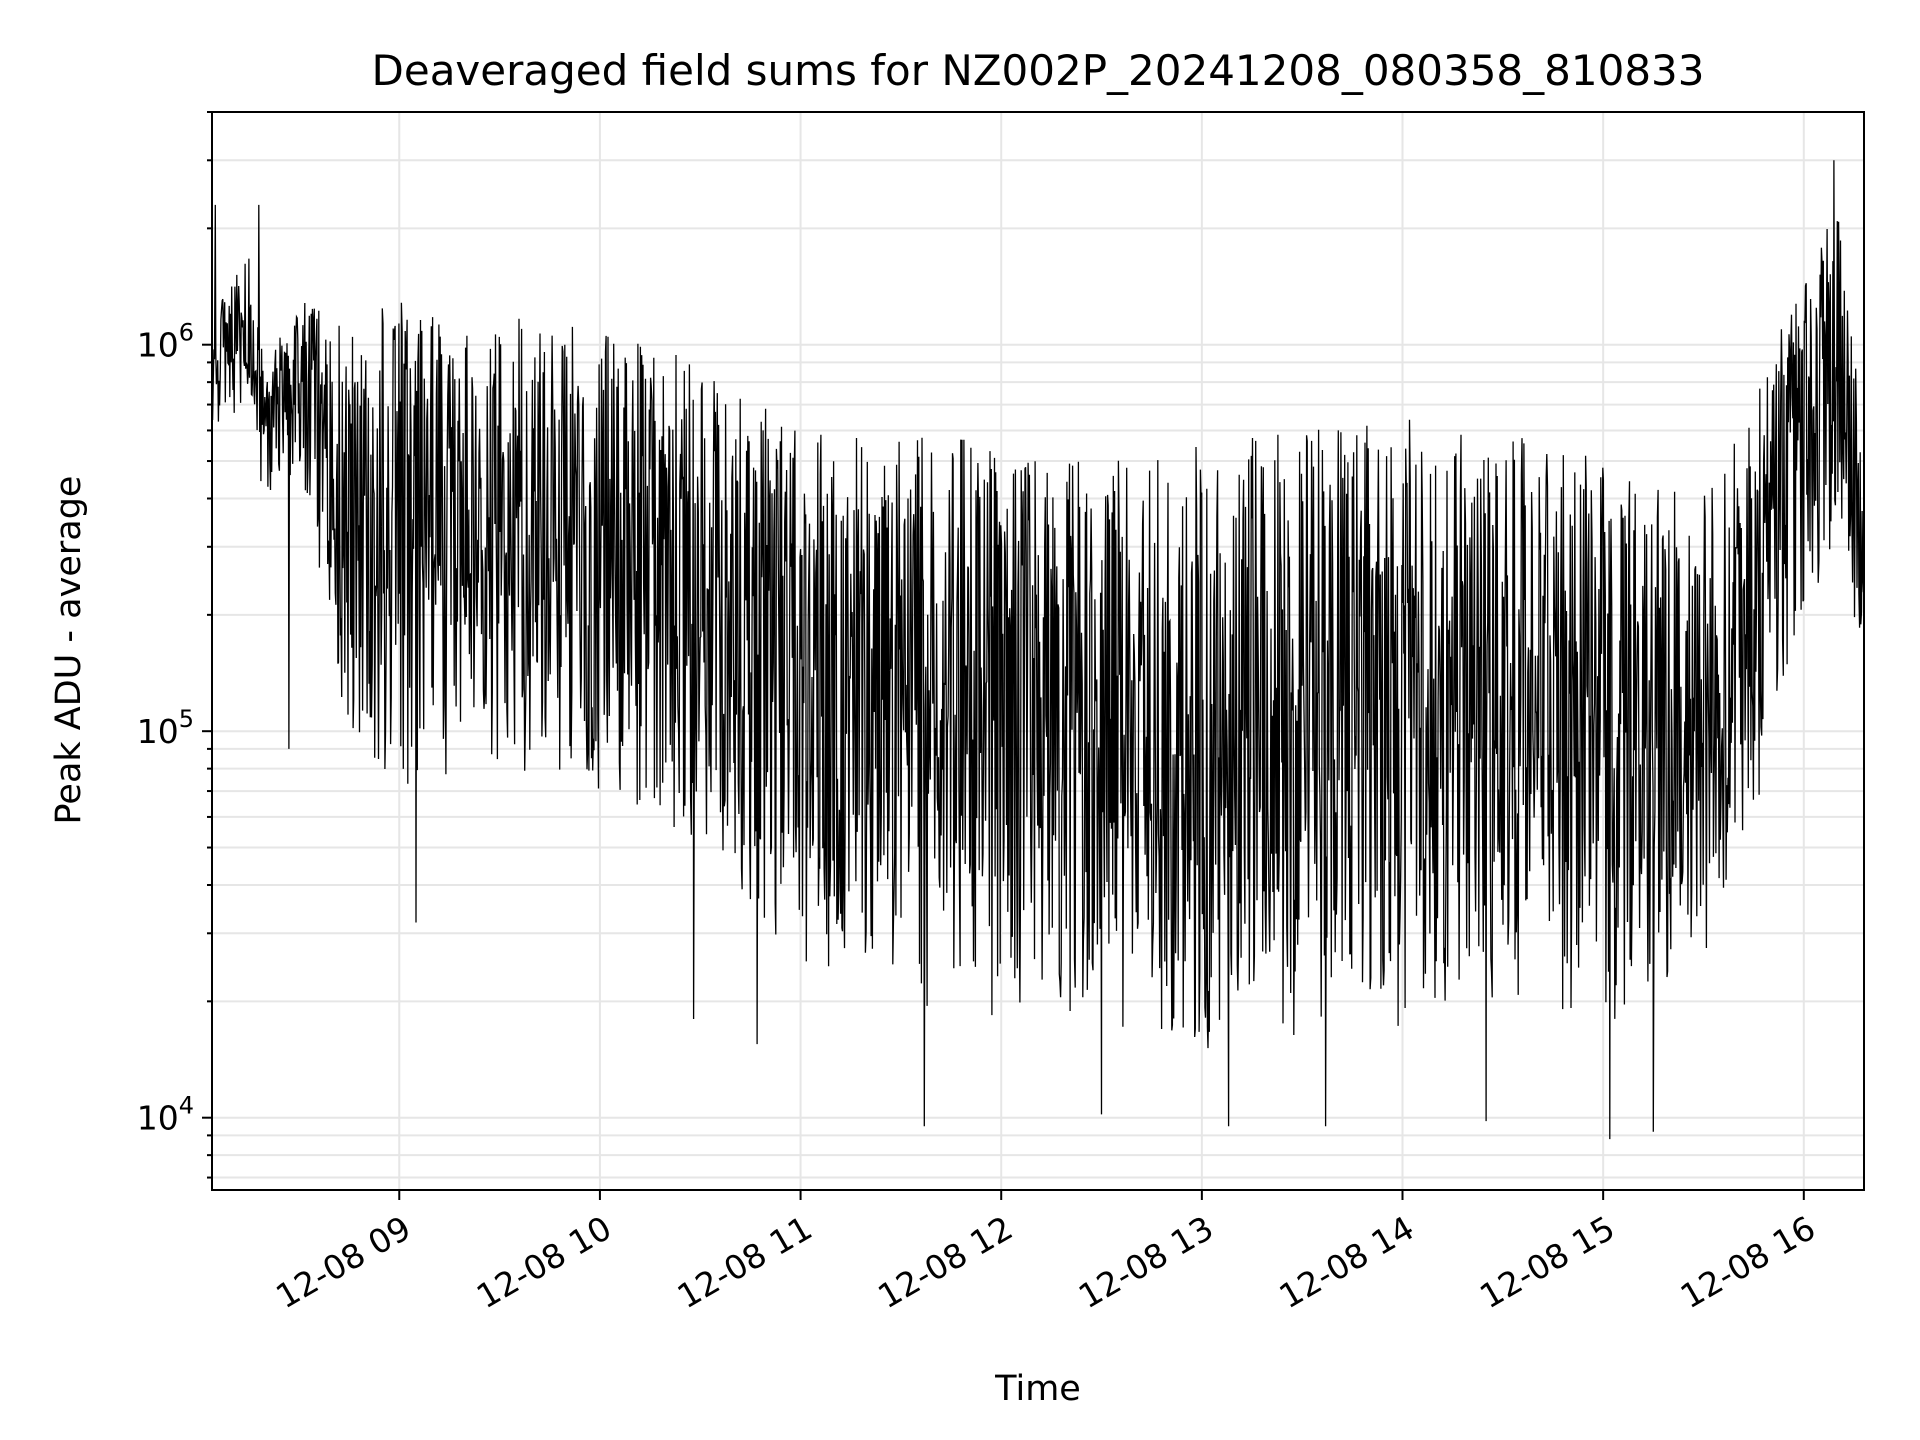 The image size is (1920, 1440). Describe the element at coordinates (186, 1106) in the screenshot. I see `y-tick-exponent: 4` at that location.